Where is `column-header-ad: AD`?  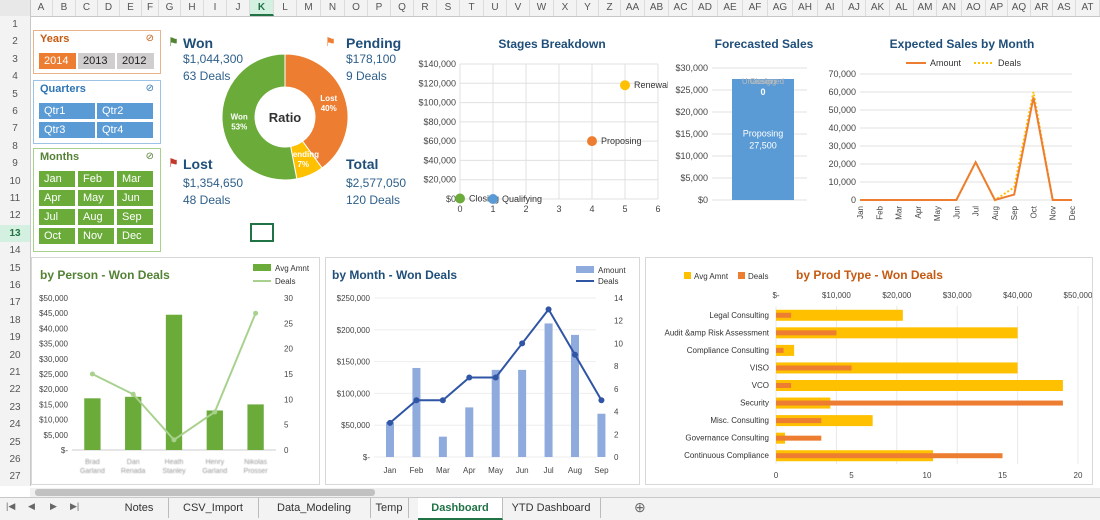
column-header-ad: AD is located at coordinates (705, 8).